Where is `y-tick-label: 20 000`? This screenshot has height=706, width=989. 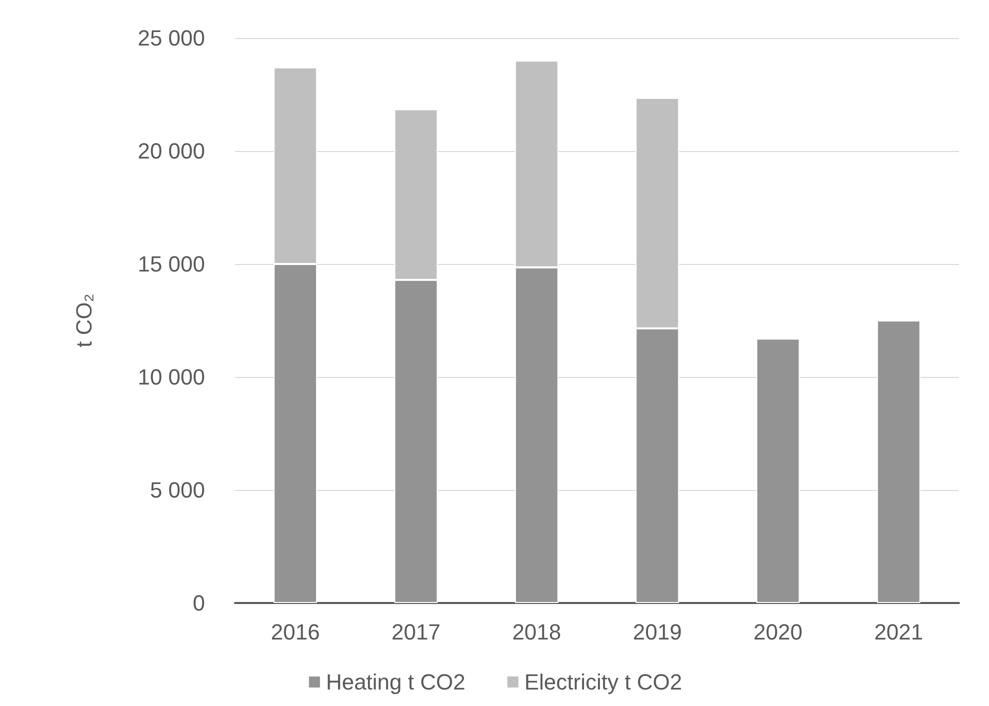
y-tick-label: 20 000 is located at coordinates (171, 151).